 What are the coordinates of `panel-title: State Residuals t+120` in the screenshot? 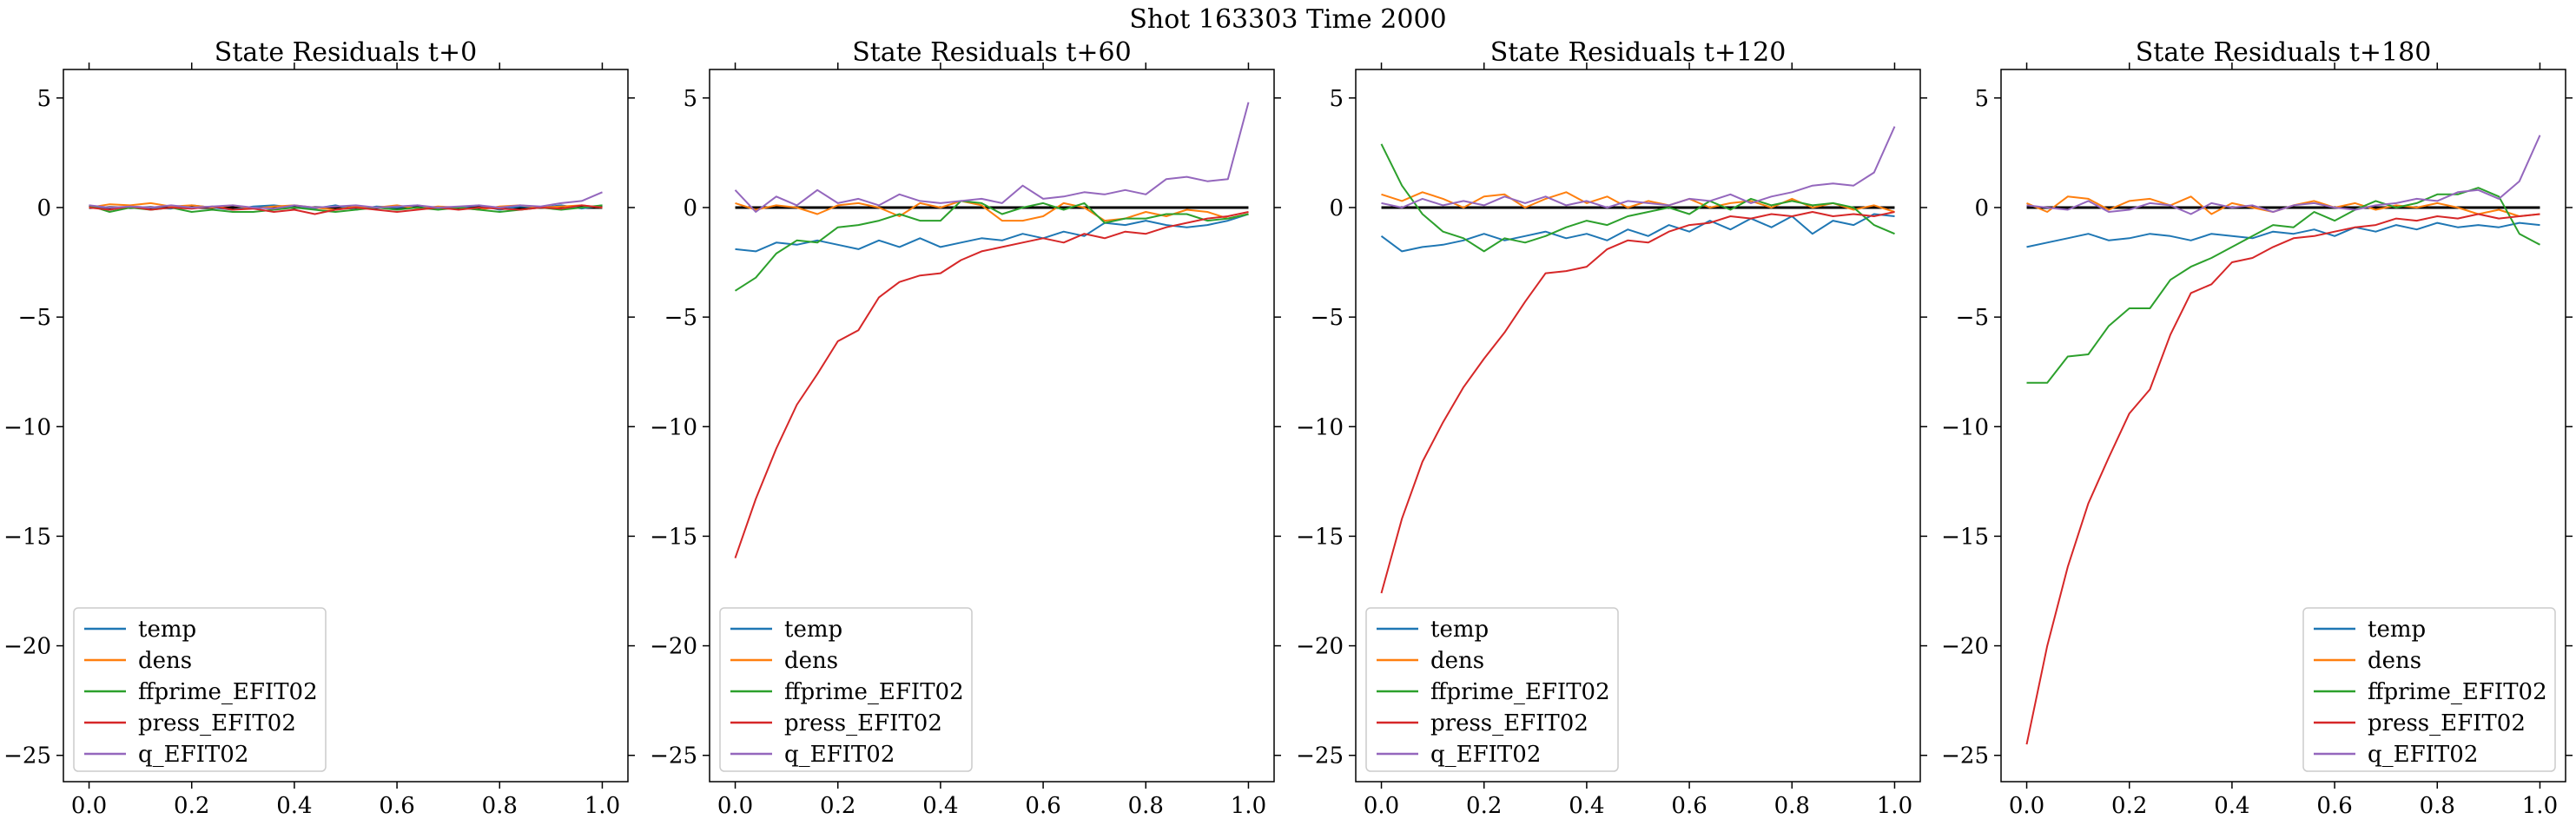 It's located at (1638, 52).